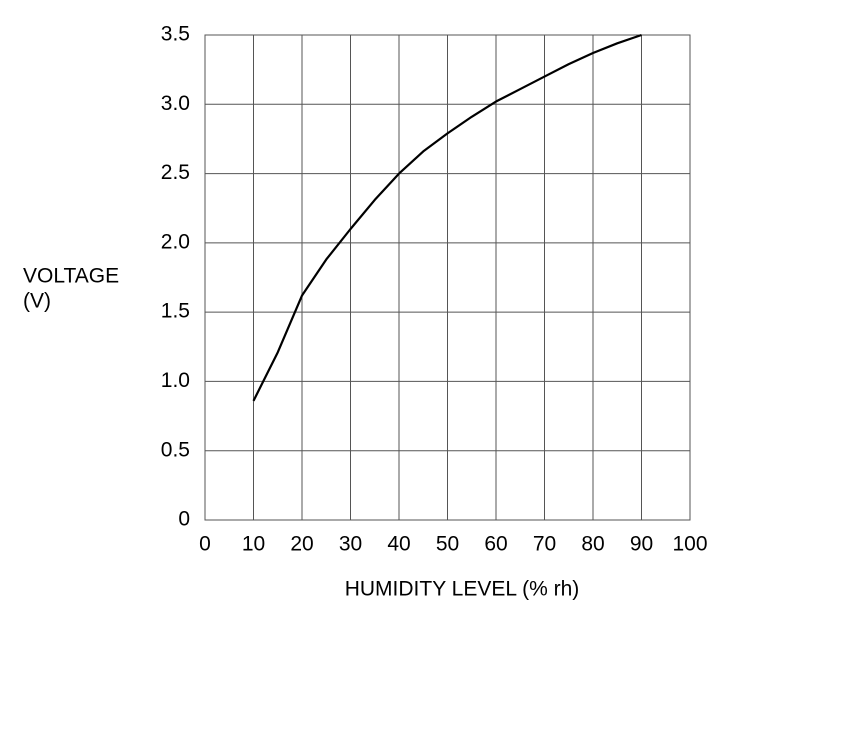 This screenshot has width=860, height=735. I want to click on x-axis-label: HUMIDITY LEVEL (% rh), so click(462, 589).